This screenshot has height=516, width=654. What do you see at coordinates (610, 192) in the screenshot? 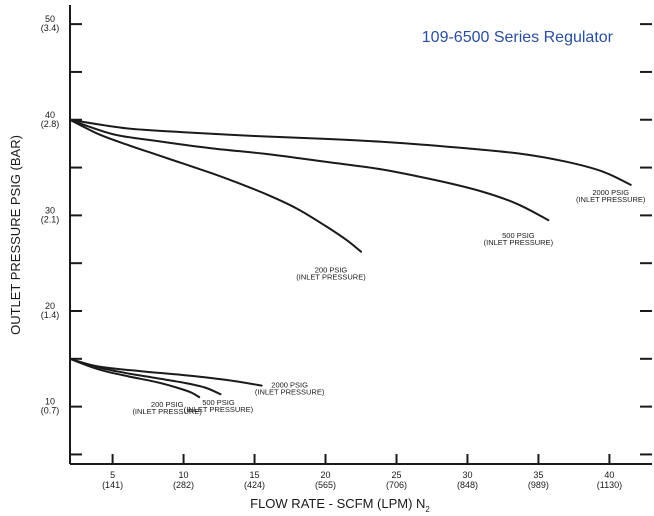
I see `series-label-0-line-0: 2000 PSIG` at bounding box center [610, 192].